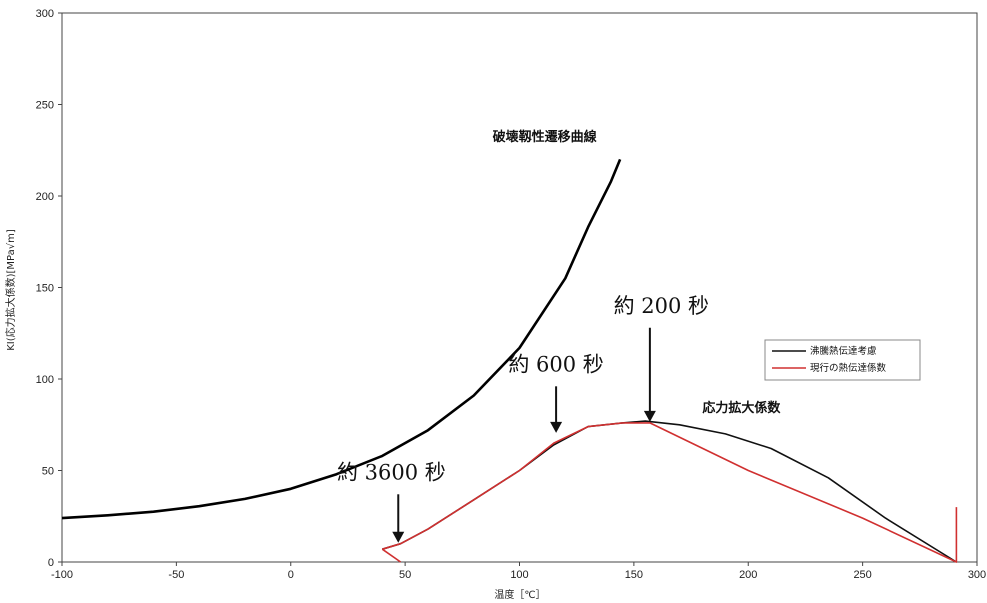 Image resolution: width=987 pixels, height=603 pixels. Describe the element at coordinates (741, 408) in the screenshot. I see `curve-annotation: 応力拡大係数` at that location.